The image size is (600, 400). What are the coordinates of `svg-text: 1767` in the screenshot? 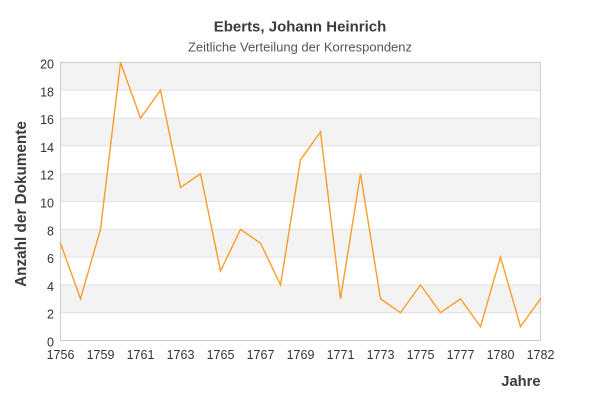 It's located at (261, 355).